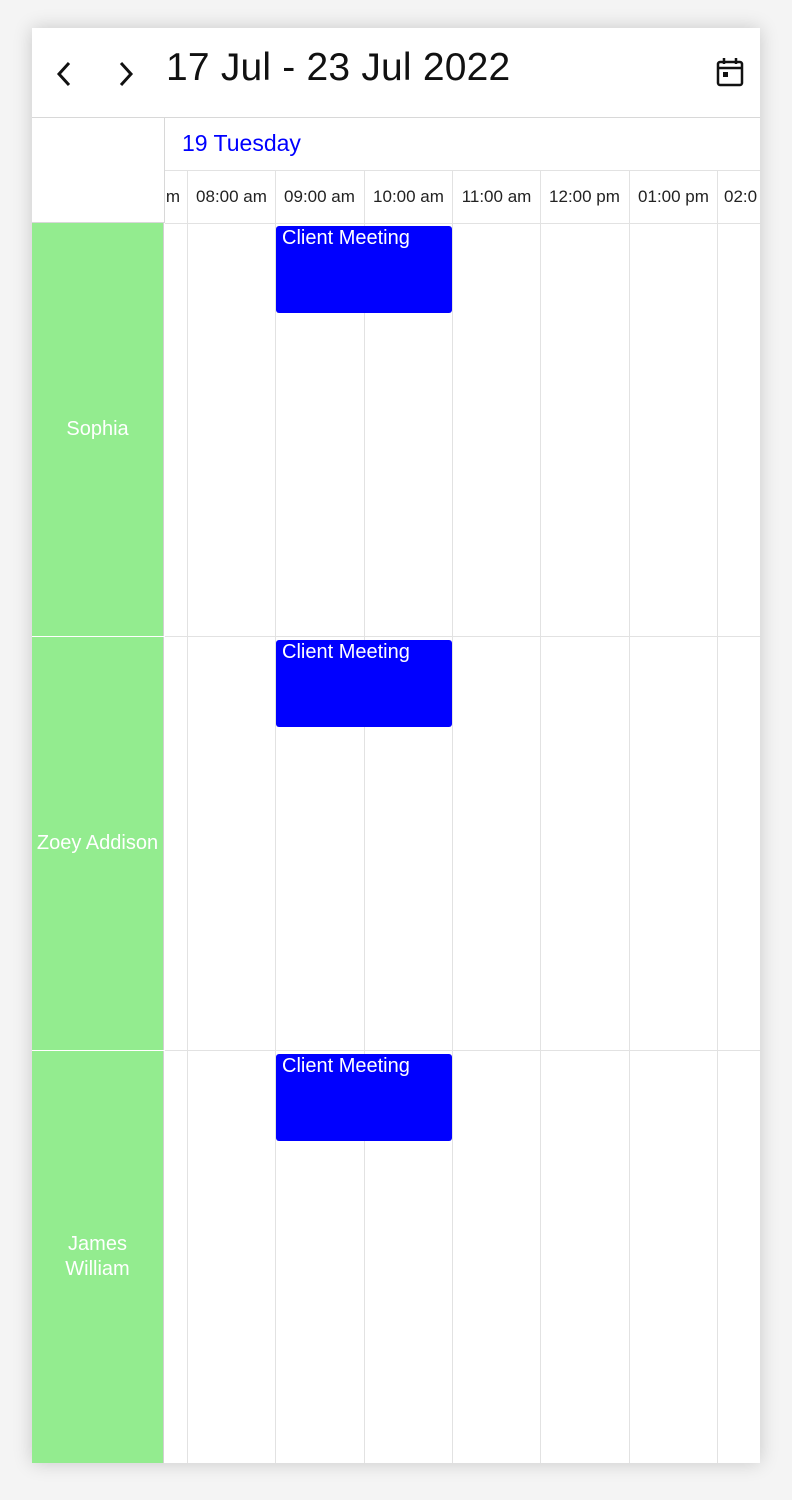 This screenshot has height=1500, width=792. I want to click on resource-header-corner, so click(98, 170).